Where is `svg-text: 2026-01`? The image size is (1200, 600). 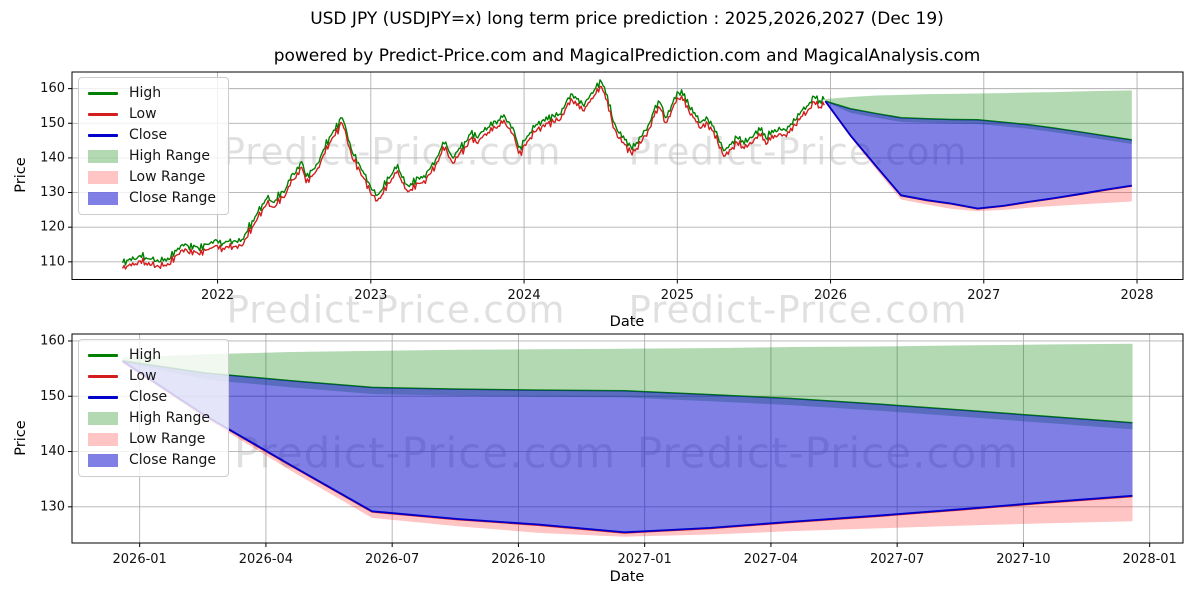
svg-text: 2026-01 is located at coordinates (140, 559).